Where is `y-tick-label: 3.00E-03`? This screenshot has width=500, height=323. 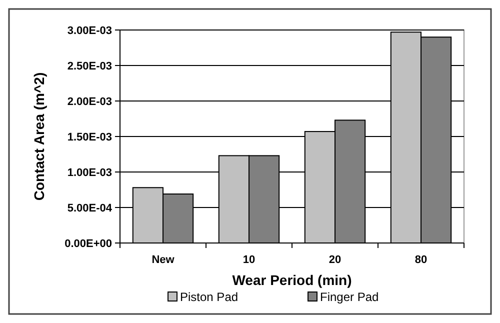 y-tick-label: 3.00E-03 is located at coordinates (89, 30).